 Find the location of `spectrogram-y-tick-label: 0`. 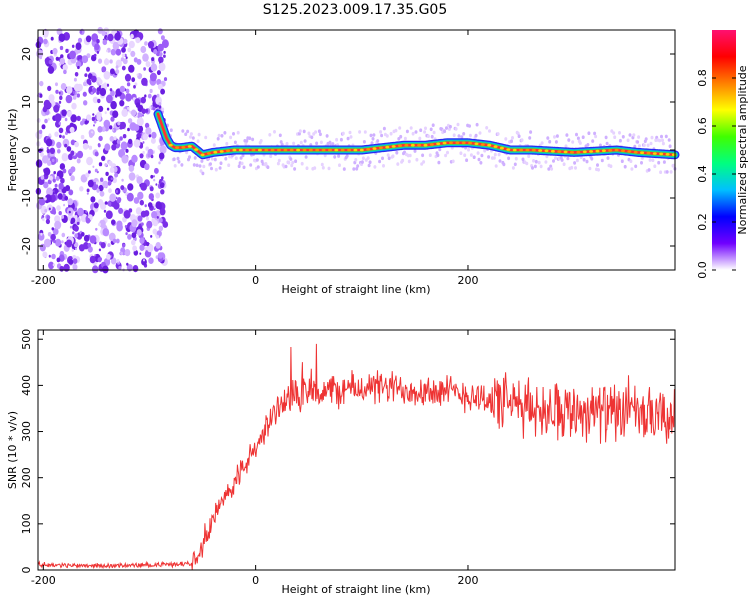

spectrogram-y-tick-label: 0 is located at coordinates (26, 150).